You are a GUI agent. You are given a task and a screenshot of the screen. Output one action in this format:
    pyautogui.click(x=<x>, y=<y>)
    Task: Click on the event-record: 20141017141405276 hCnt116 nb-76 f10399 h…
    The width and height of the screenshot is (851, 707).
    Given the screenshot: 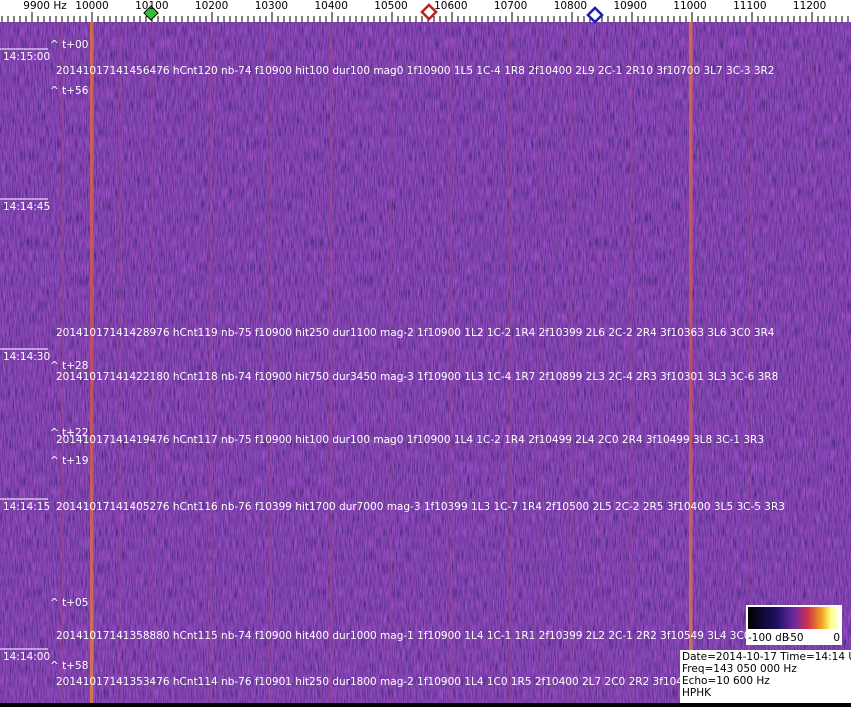 What is the action you would take?
    pyautogui.click(x=420, y=507)
    